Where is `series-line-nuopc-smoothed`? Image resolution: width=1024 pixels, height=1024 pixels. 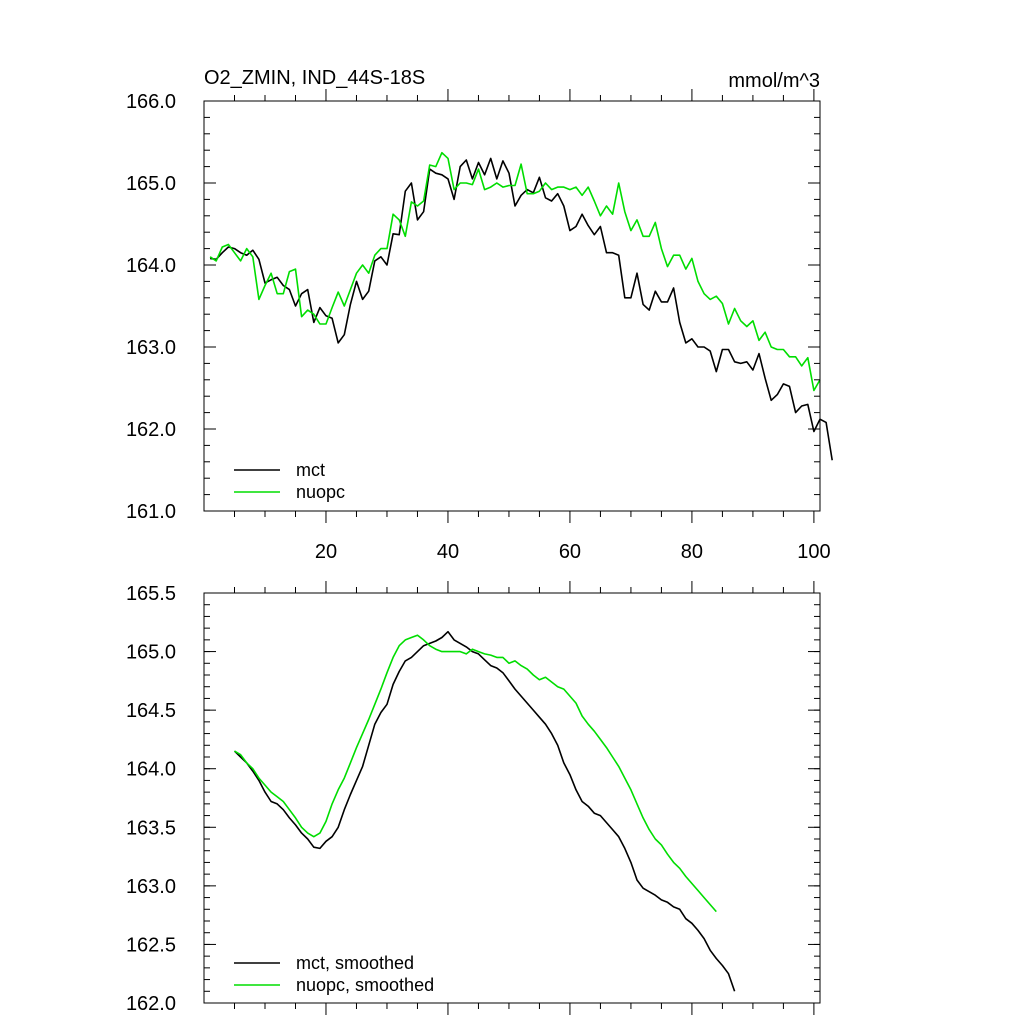
series-line-nuopc-smoothed is located at coordinates (475, 773).